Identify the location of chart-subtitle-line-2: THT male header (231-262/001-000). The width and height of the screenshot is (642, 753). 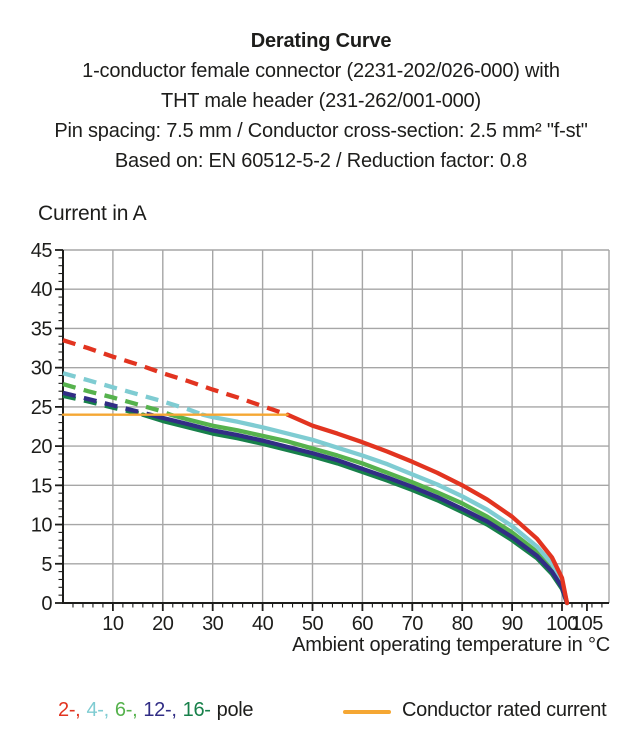
(321, 101).